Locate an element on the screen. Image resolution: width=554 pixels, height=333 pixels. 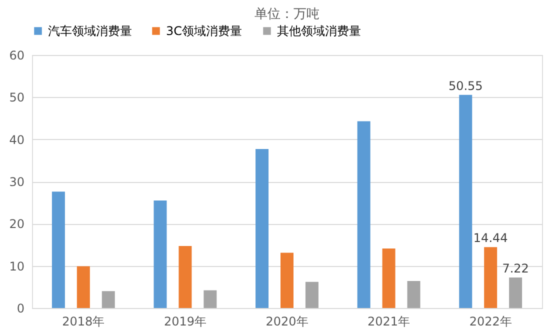
x-tick-label: 2020年 is located at coordinates (287, 321).